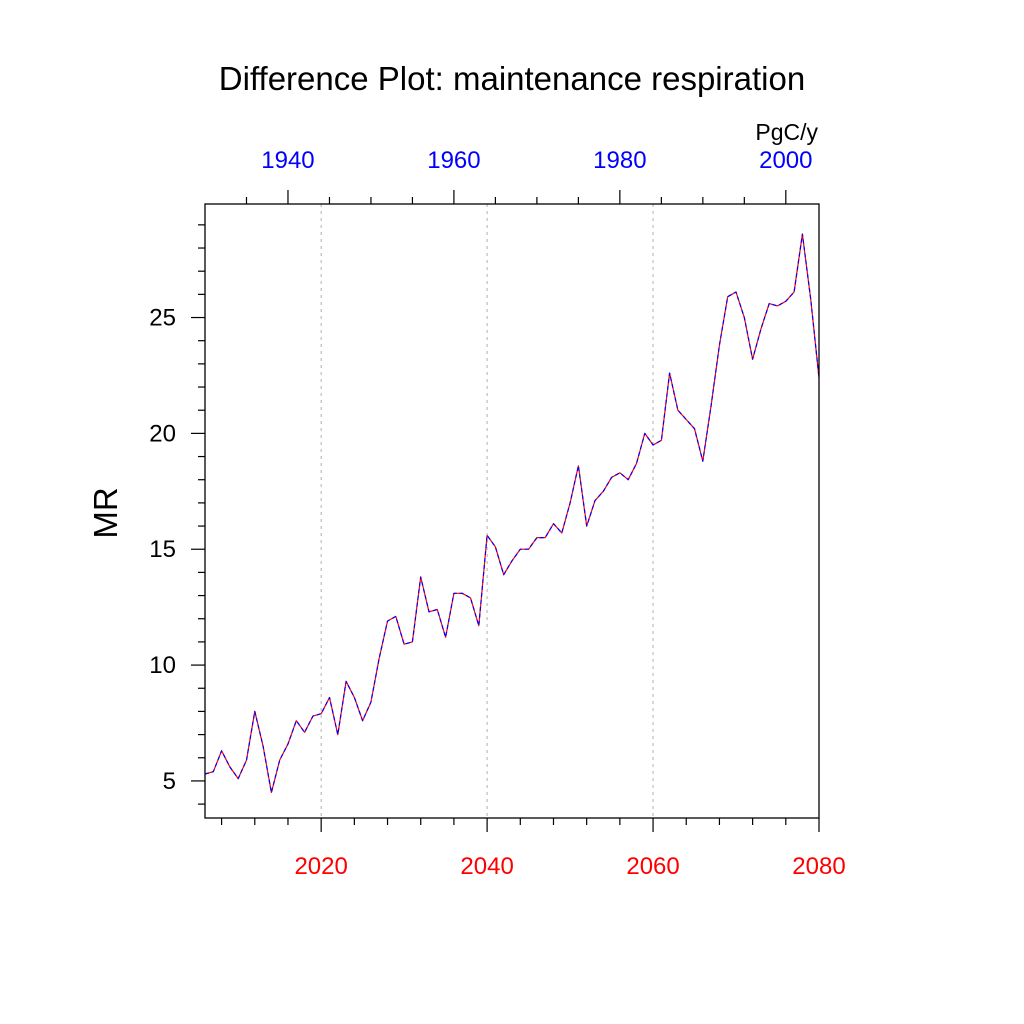 Image resolution: width=1024 pixels, height=1024 pixels. What do you see at coordinates (652, 866) in the screenshot?
I see `bottom-tick-label: 2060` at bounding box center [652, 866].